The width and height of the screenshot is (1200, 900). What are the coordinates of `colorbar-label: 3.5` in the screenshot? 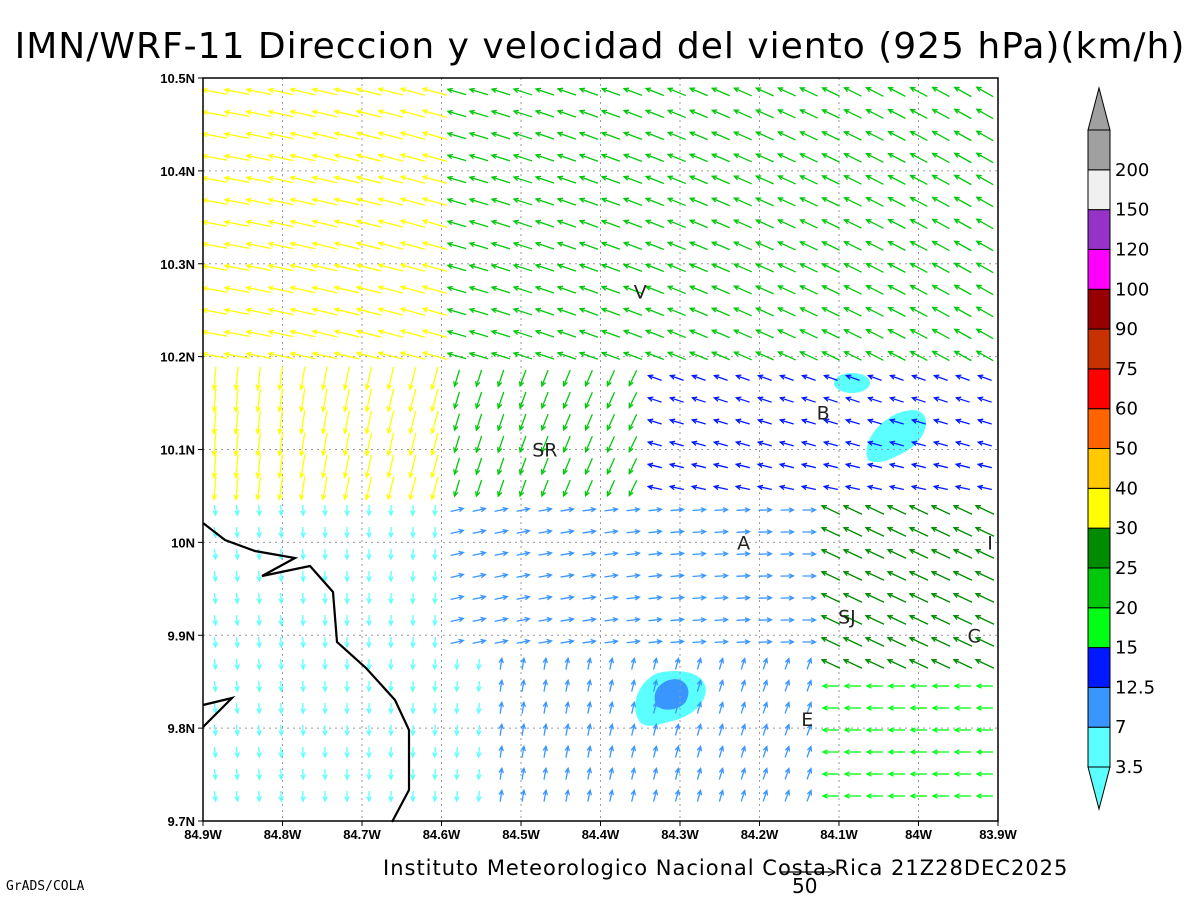 It's located at (1129, 767).